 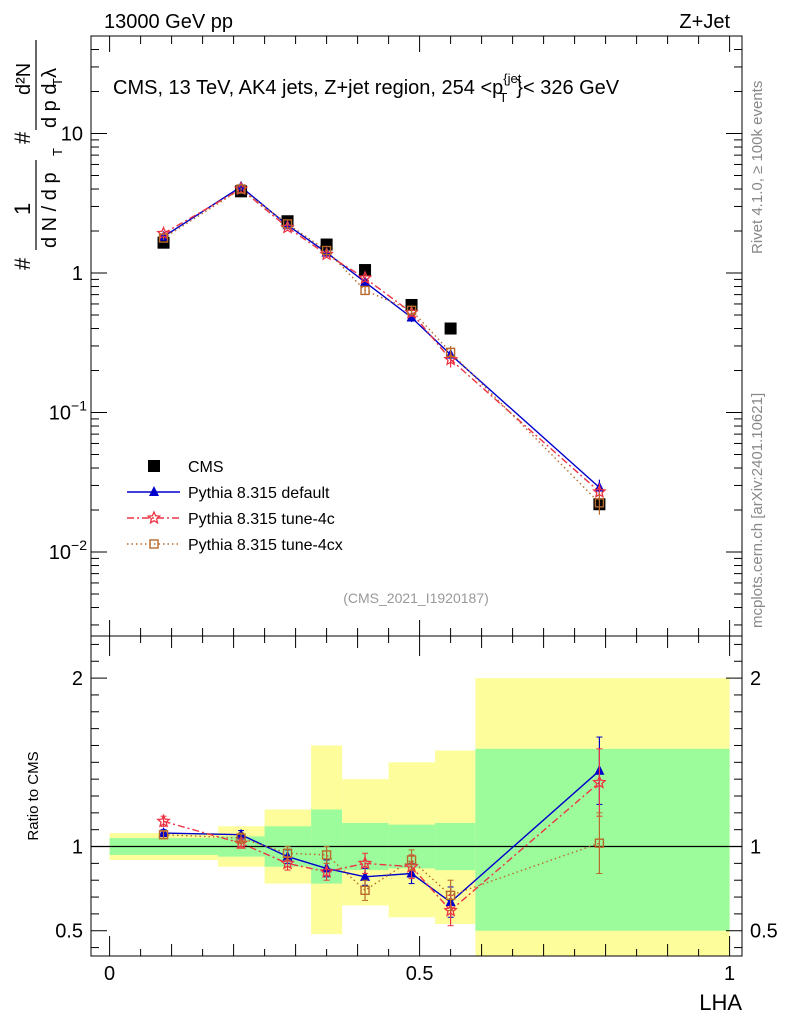 I want to click on y-label-one: 1, so click(x=22, y=209).